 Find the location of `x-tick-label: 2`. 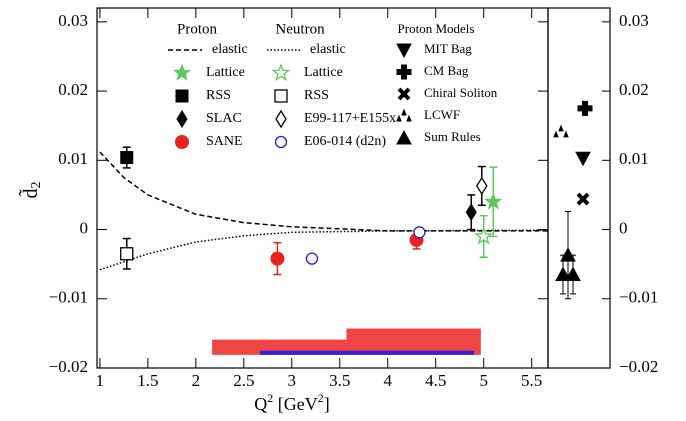

x-tick-label: 2 is located at coordinates (196, 380).